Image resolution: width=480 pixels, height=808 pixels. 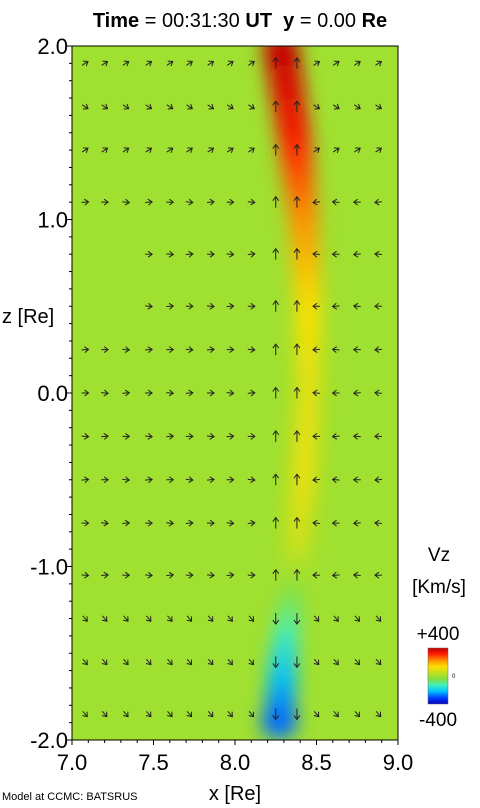 What do you see at coordinates (235, 794) in the screenshot?
I see `x-axis-label: x [Re]` at bounding box center [235, 794].